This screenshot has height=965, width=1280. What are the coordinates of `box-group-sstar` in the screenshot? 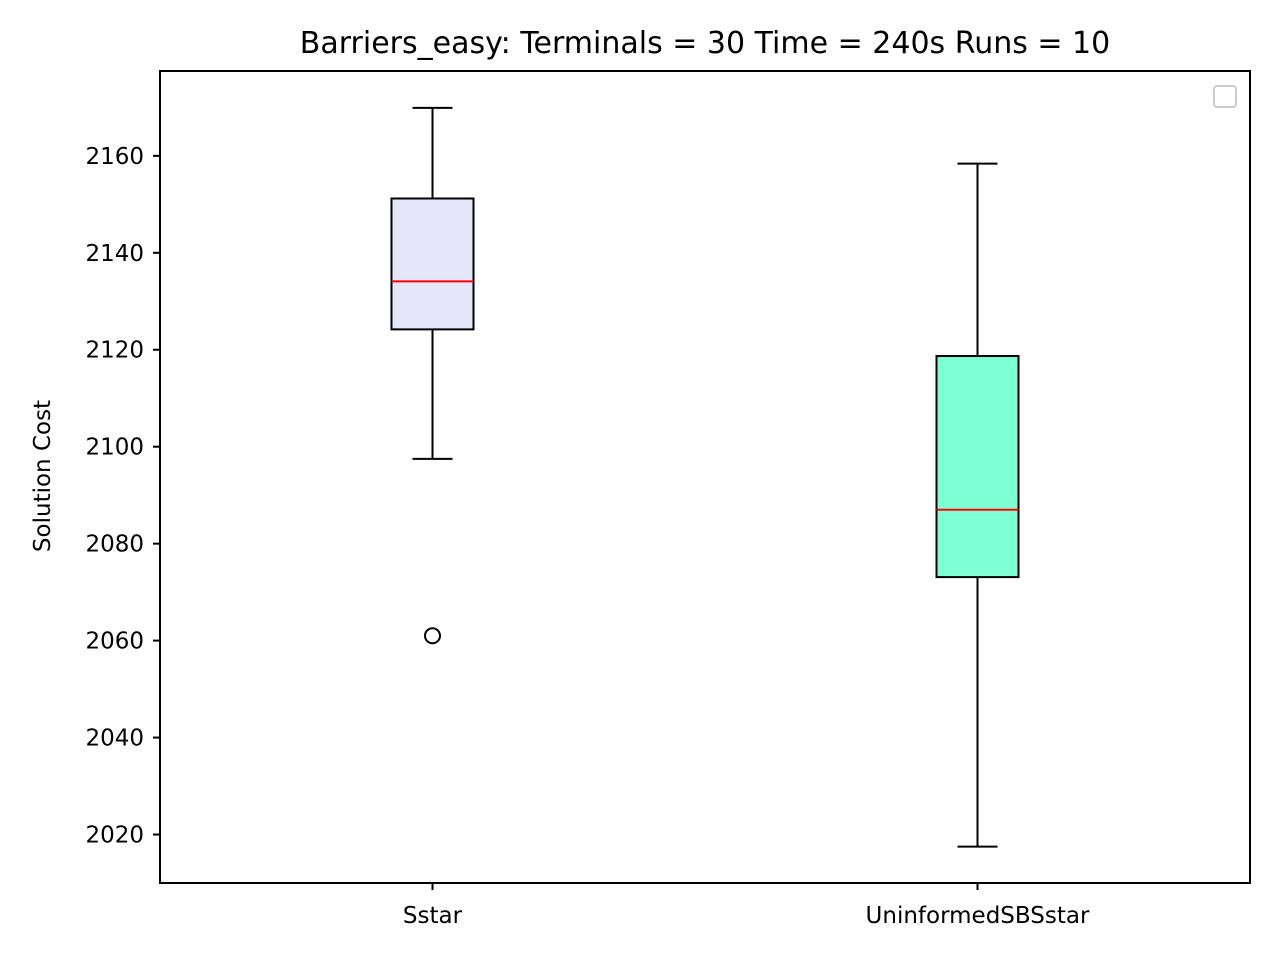 It's located at (432, 375).